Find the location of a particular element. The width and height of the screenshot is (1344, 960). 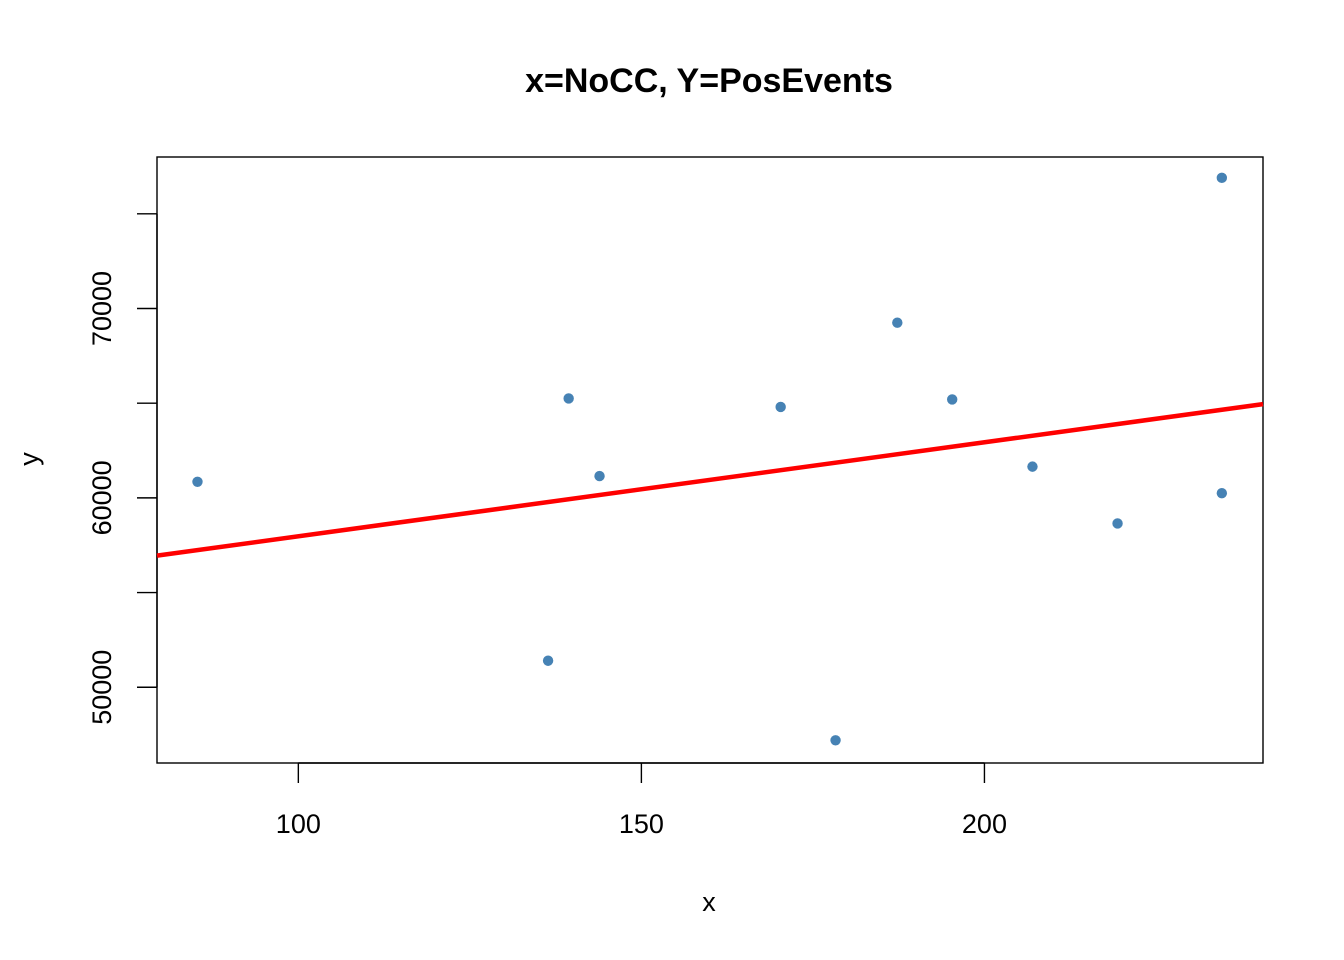

regression-line-group is located at coordinates (710, 479).